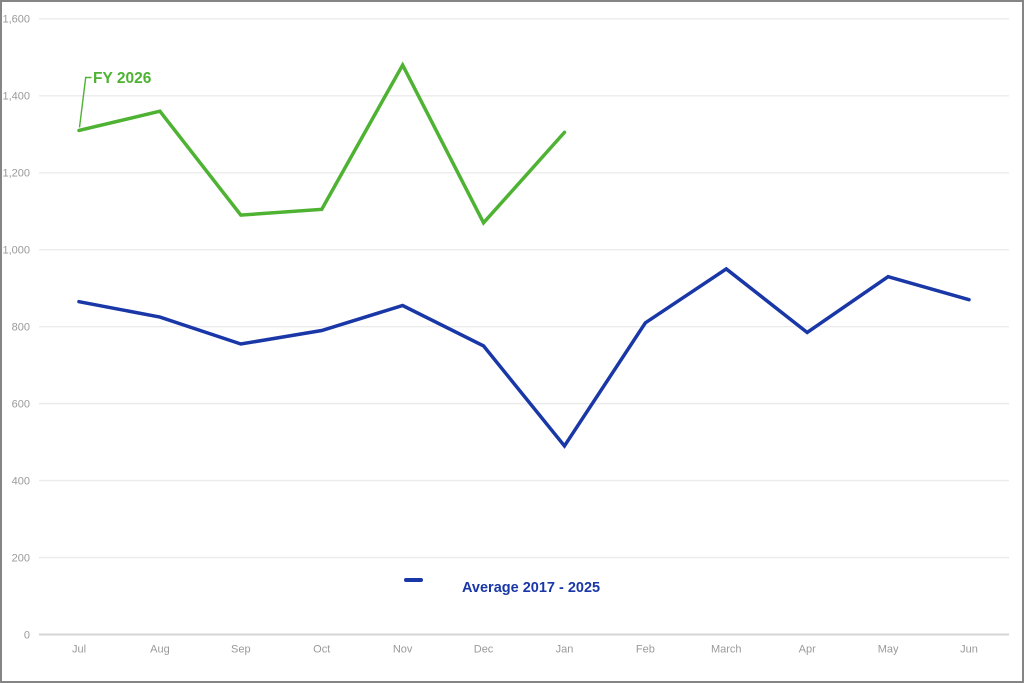 The width and height of the screenshot is (1024, 683). Describe the element at coordinates (888, 650) in the screenshot. I see `svg-text: May` at that location.